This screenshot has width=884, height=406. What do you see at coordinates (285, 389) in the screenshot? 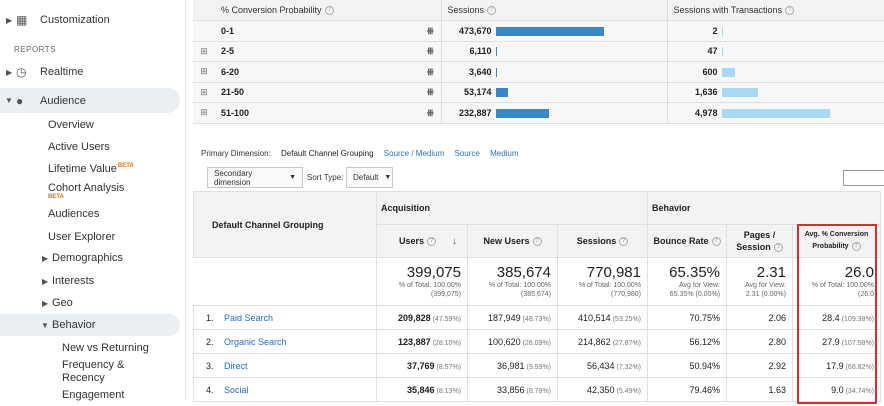
I see `channel-cell: 4. Social` at bounding box center [285, 389].